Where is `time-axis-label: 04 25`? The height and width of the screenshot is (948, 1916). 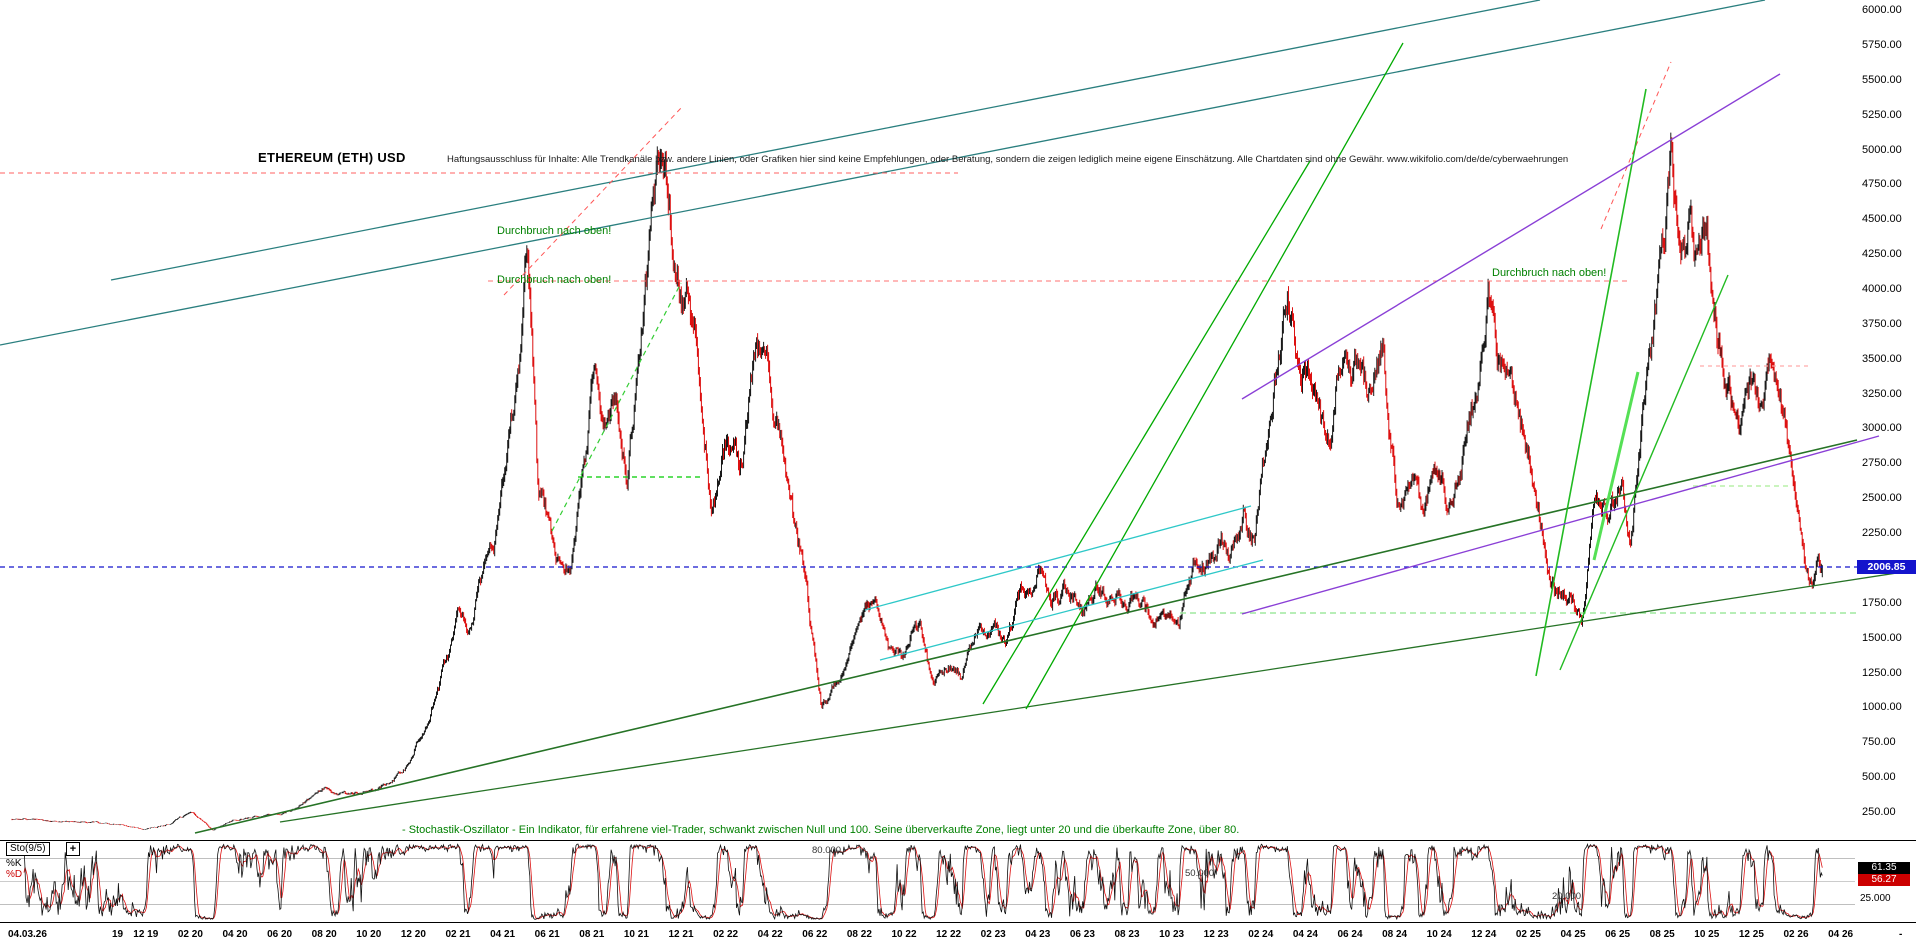 time-axis-label: 04 25 is located at coordinates (1573, 934).